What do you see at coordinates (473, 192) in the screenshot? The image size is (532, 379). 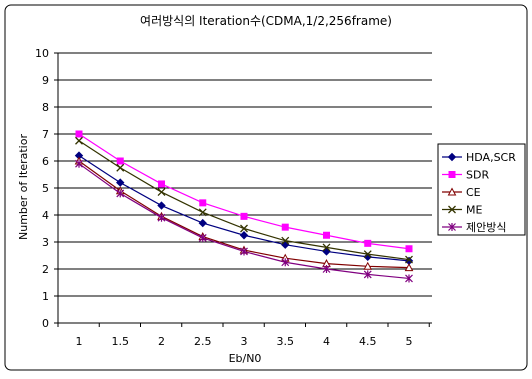 I see `legend-label: CE` at bounding box center [473, 192].